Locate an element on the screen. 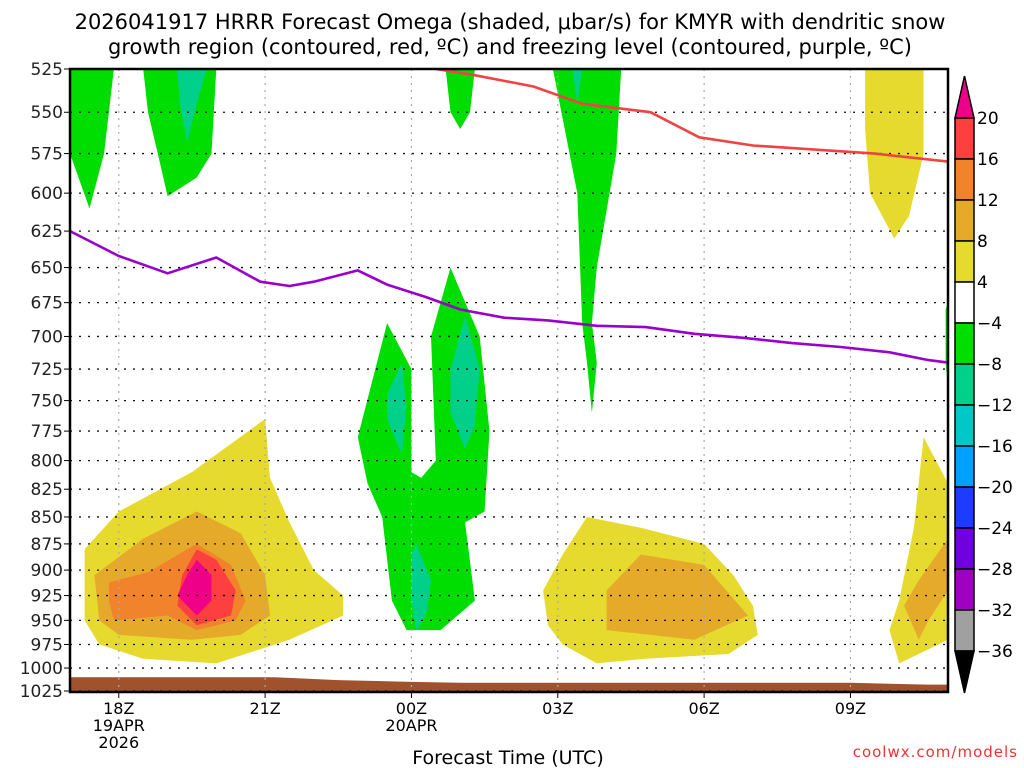 The image size is (1024, 768). y-tick-label: 750 is located at coordinates (47, 402).